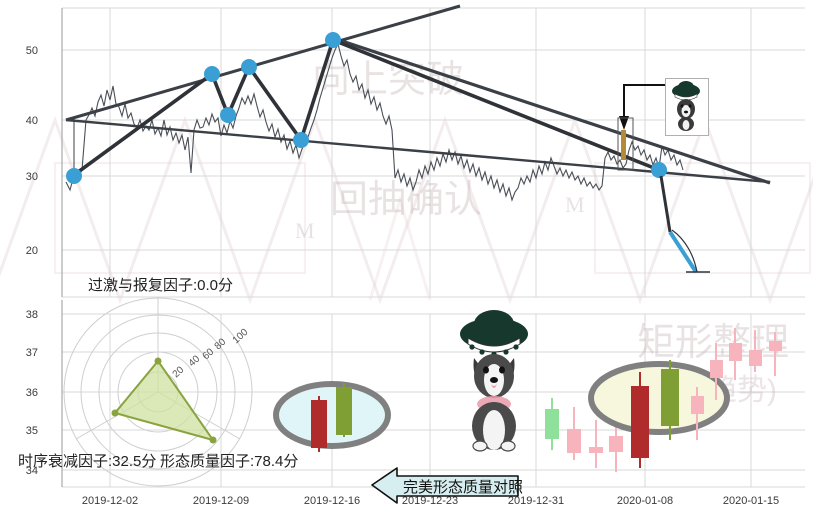 The image size is (813, 520). I want to click on upper-trendline, so click(263, 63).